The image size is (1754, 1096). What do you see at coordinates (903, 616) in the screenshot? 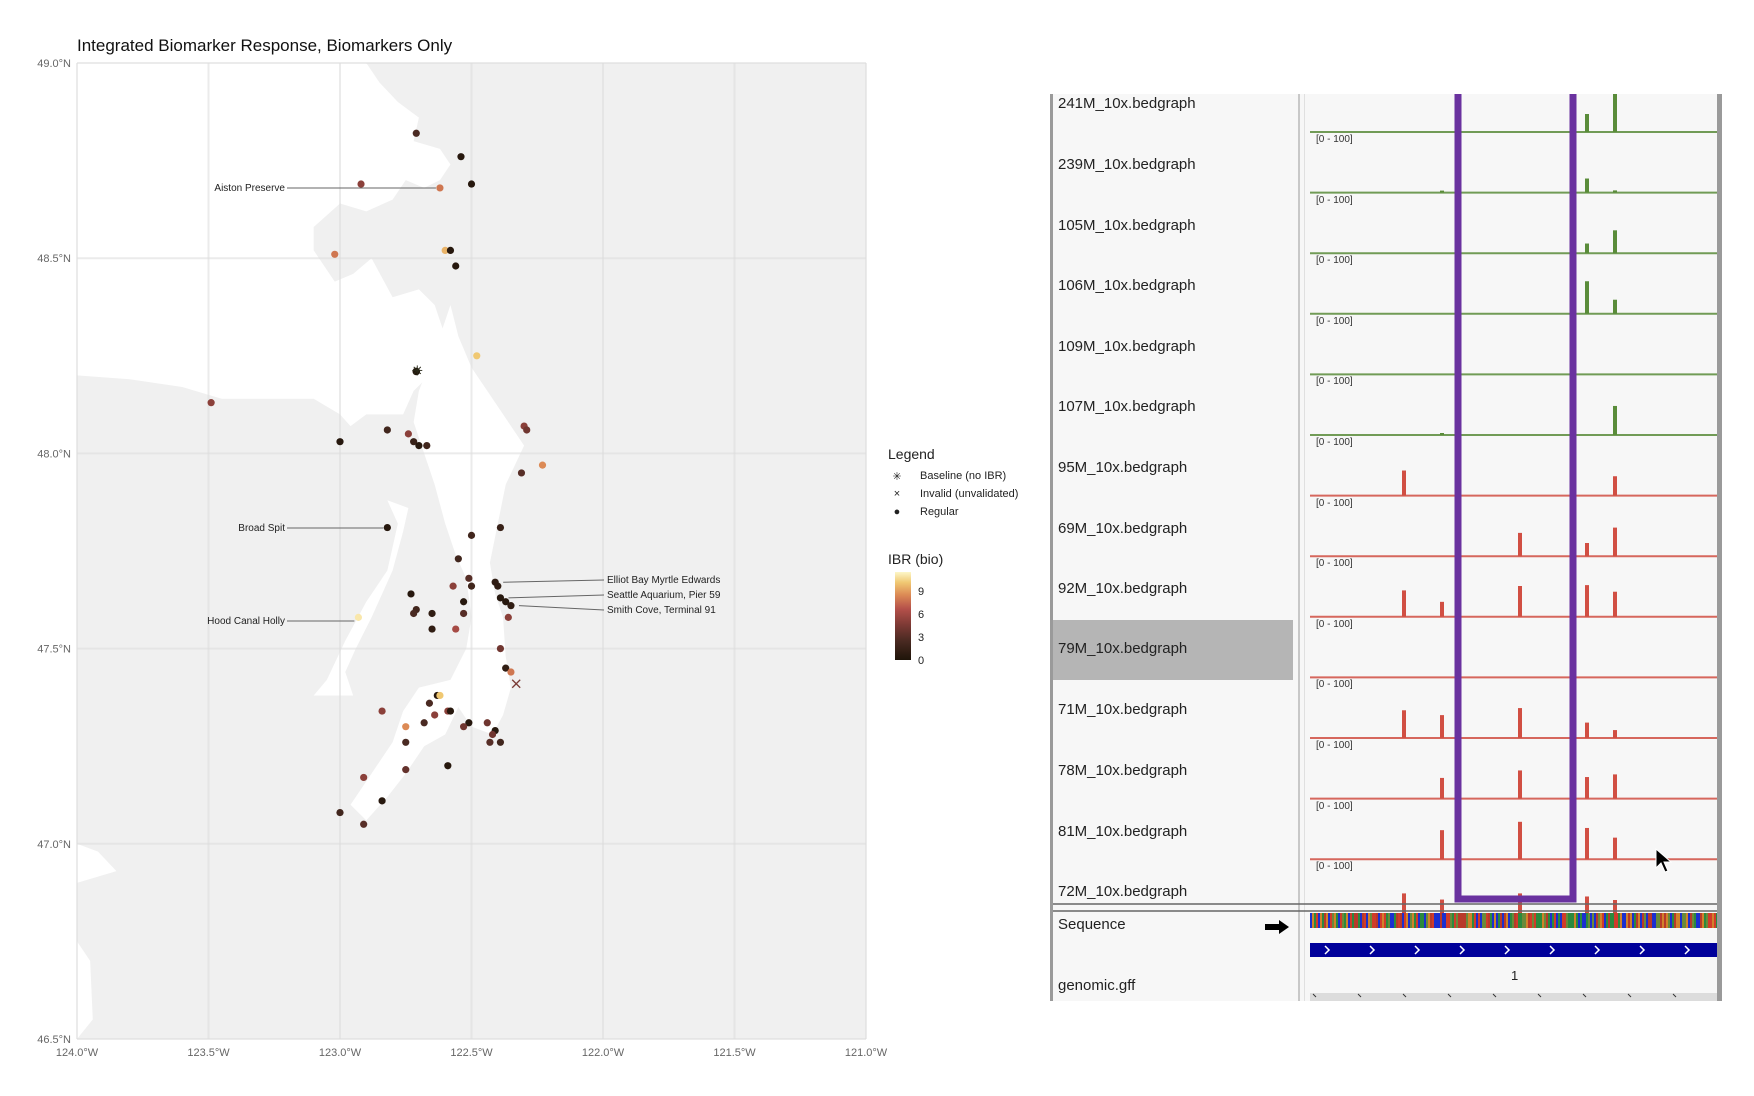
I see `colorbar` at bounding box center [903, 616].